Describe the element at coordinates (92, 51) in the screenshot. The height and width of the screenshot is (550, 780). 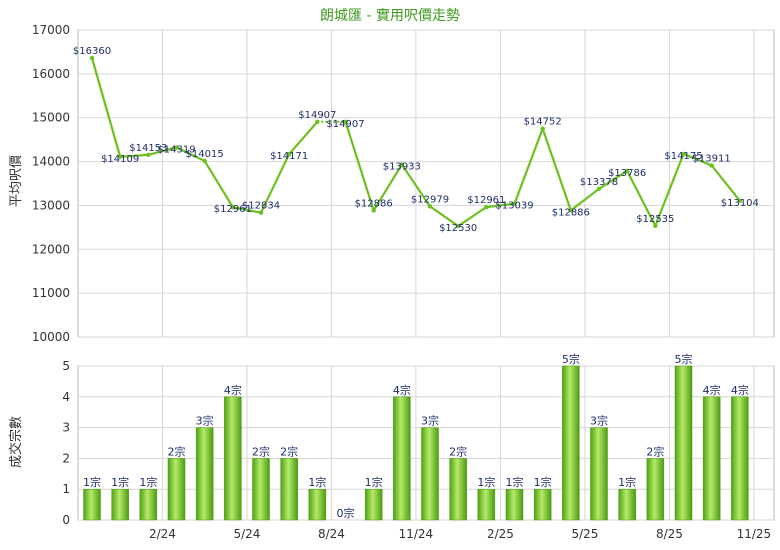
I see `price-data-label: $16360` at that location.